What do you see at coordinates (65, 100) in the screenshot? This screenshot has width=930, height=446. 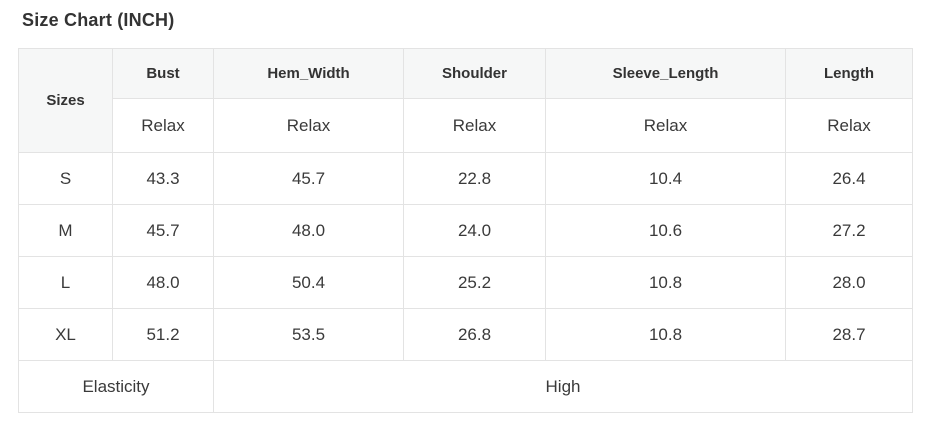 I see `corner-header-sizes: Sizes` at bounding box center [65, 100].